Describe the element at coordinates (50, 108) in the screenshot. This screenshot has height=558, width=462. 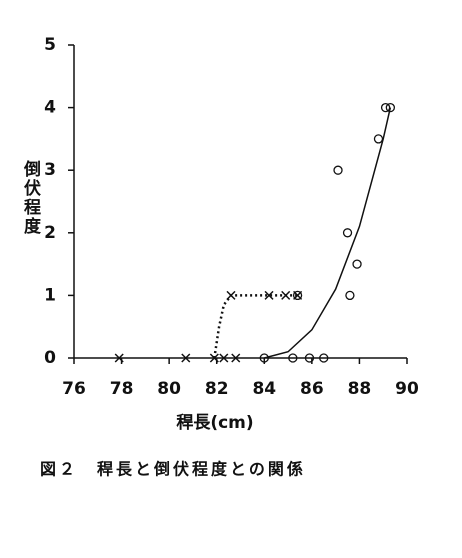
I see `y-tick-label: 4` at that location.